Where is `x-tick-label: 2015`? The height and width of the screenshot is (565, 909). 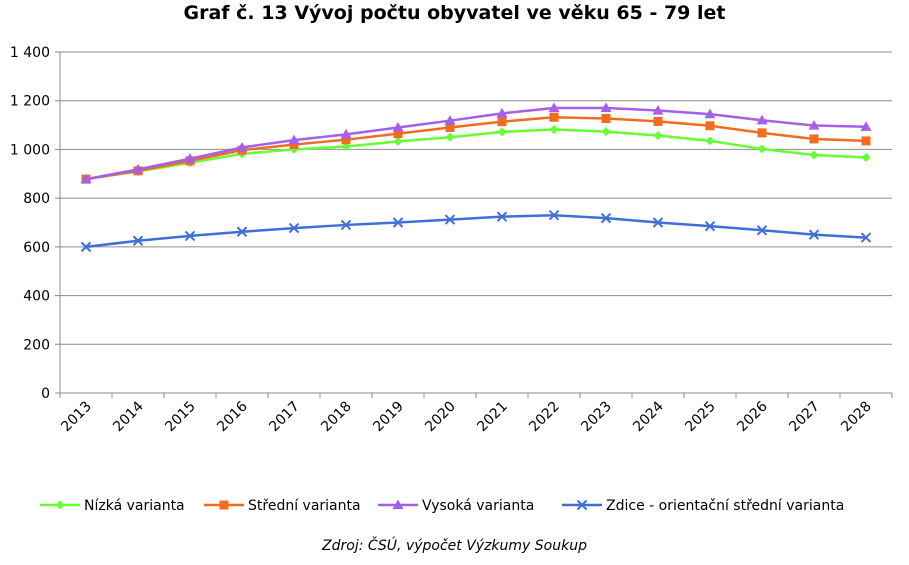 x-tick-label: 2015 is located at coordinates (180, 417).